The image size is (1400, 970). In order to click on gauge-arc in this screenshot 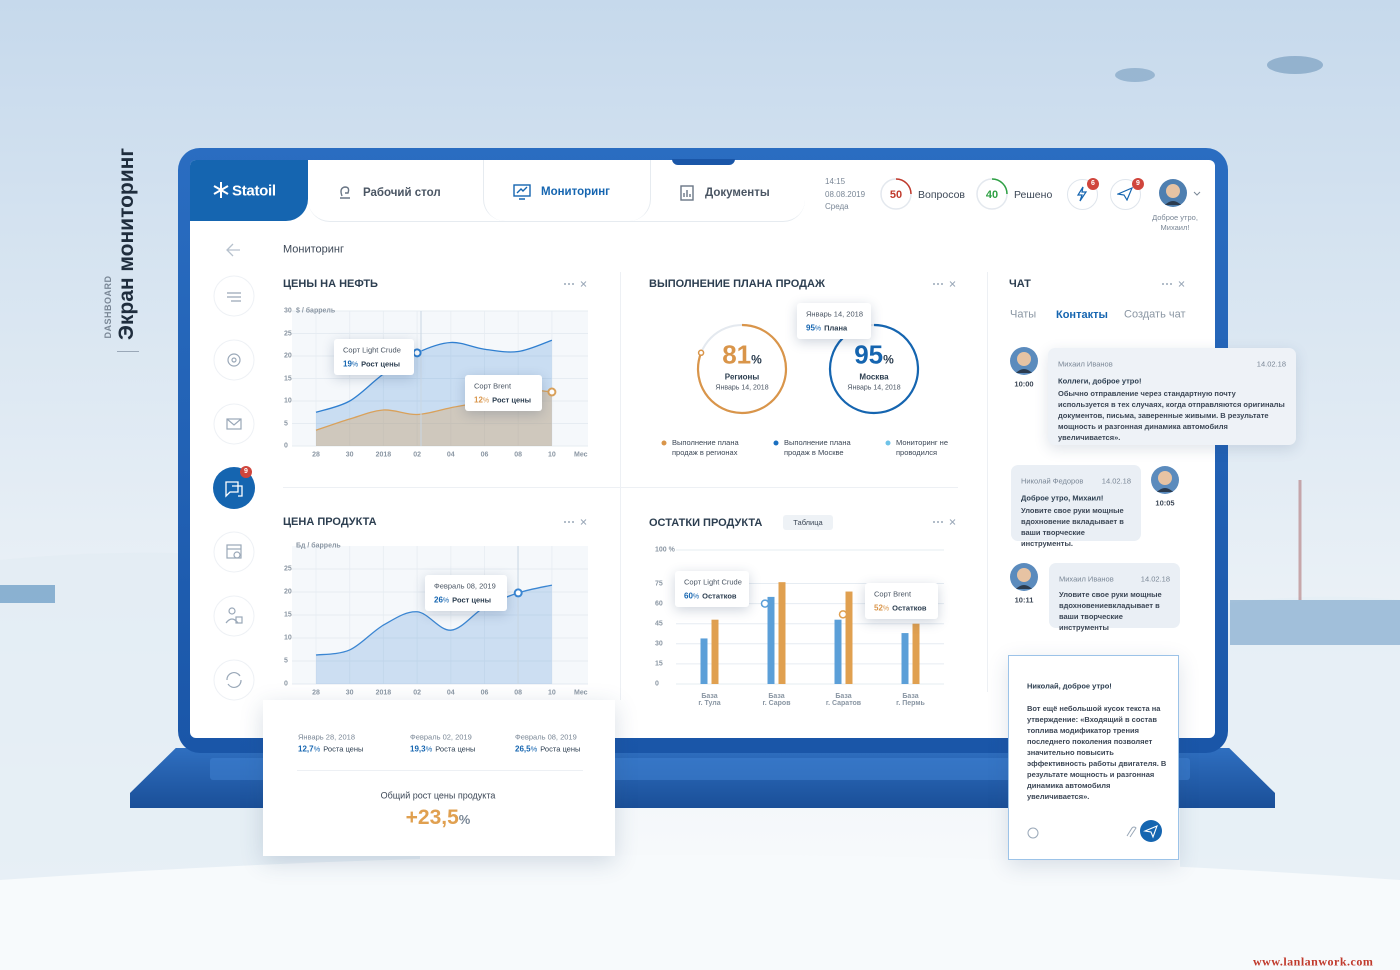, I will do `click(742, 369)`.